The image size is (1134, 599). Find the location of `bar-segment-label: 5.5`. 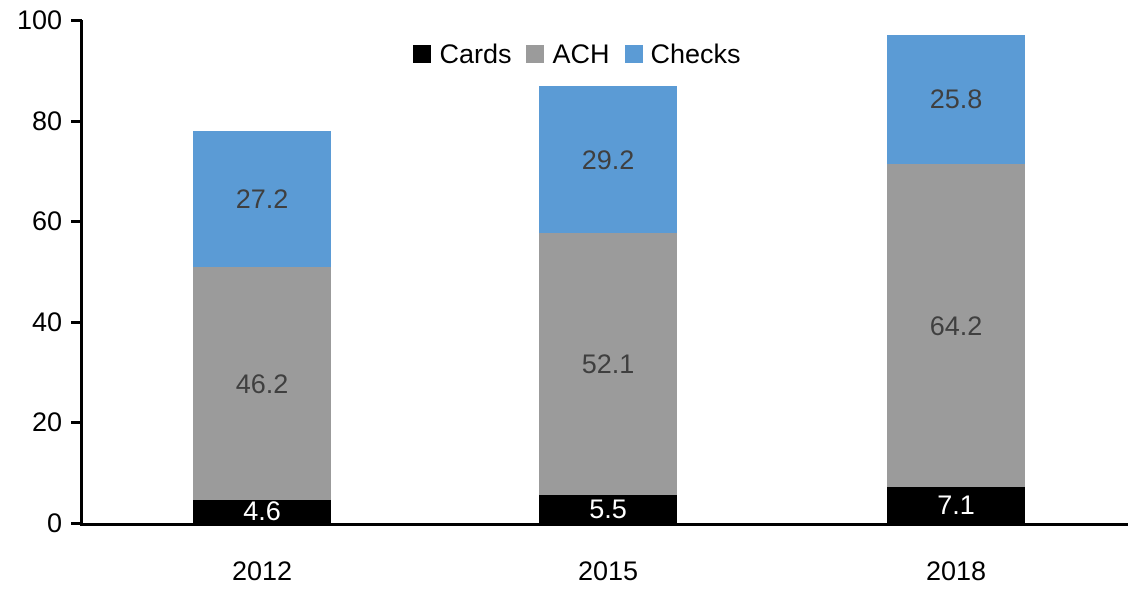

bar-segment-label: 5.5 is located at coordinates (608, 509).